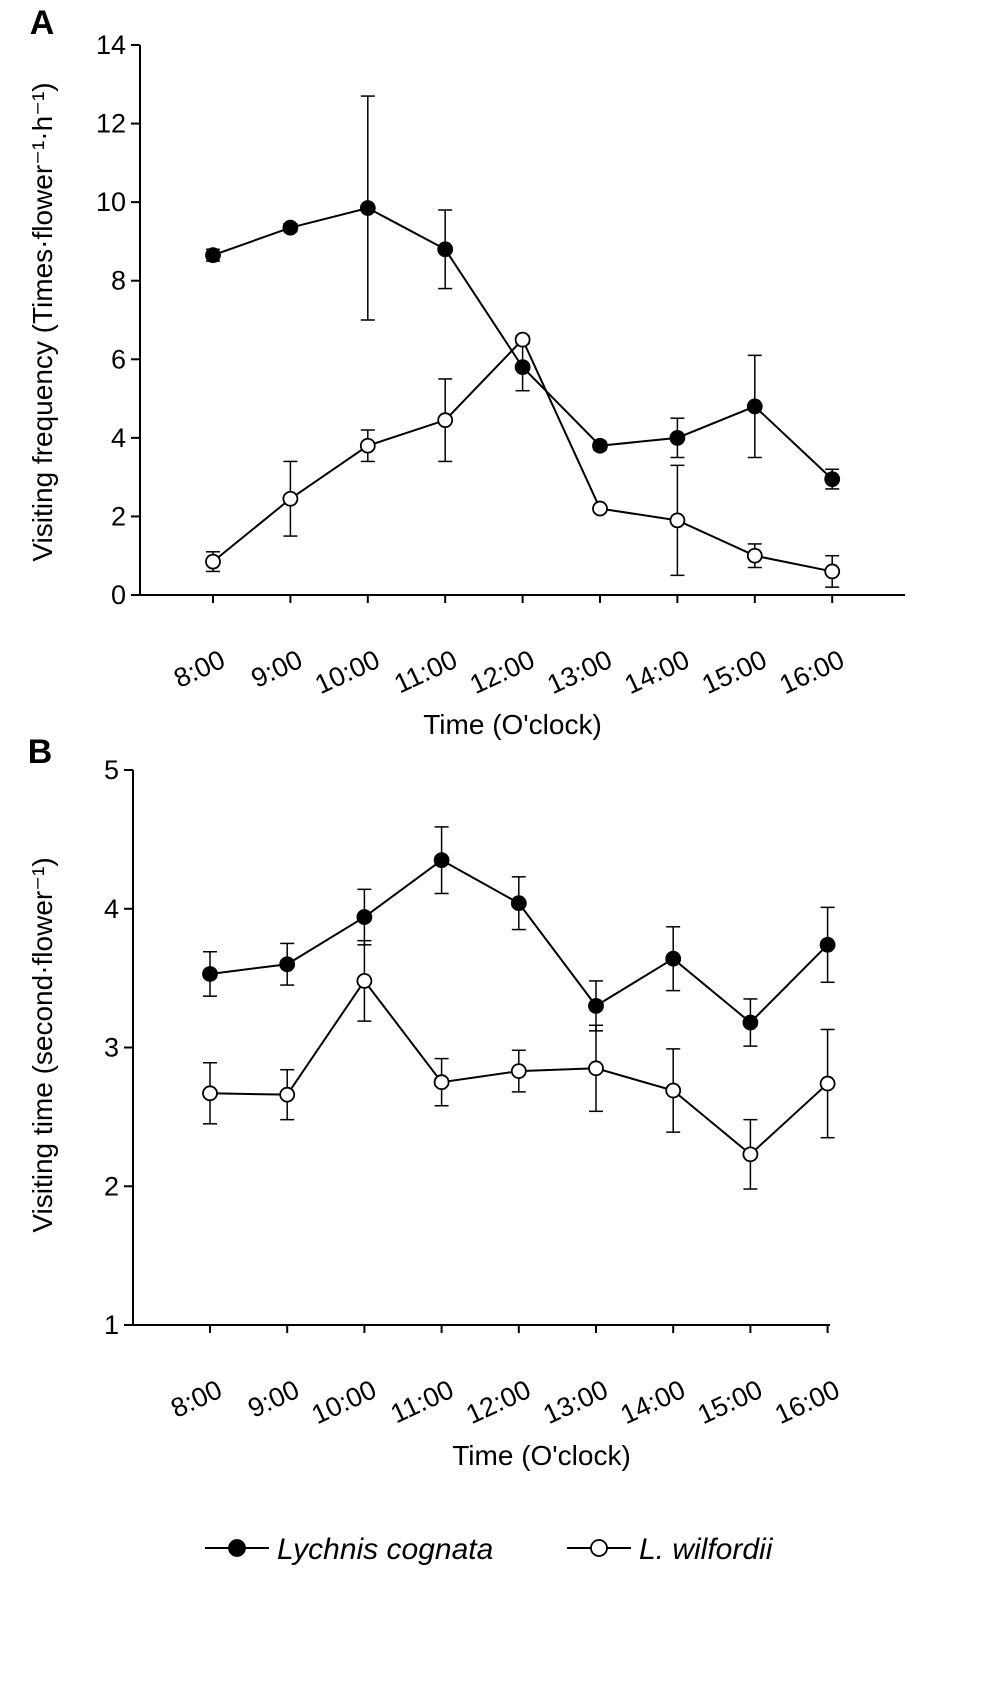 The image size is (1000, 1693). What do you see at coordinates (42, 1044) in the screenshot?
I see `panel-b-y-axis-title: Visiting time (second·flower⁻¹)` at bounding box center [42, 1044].